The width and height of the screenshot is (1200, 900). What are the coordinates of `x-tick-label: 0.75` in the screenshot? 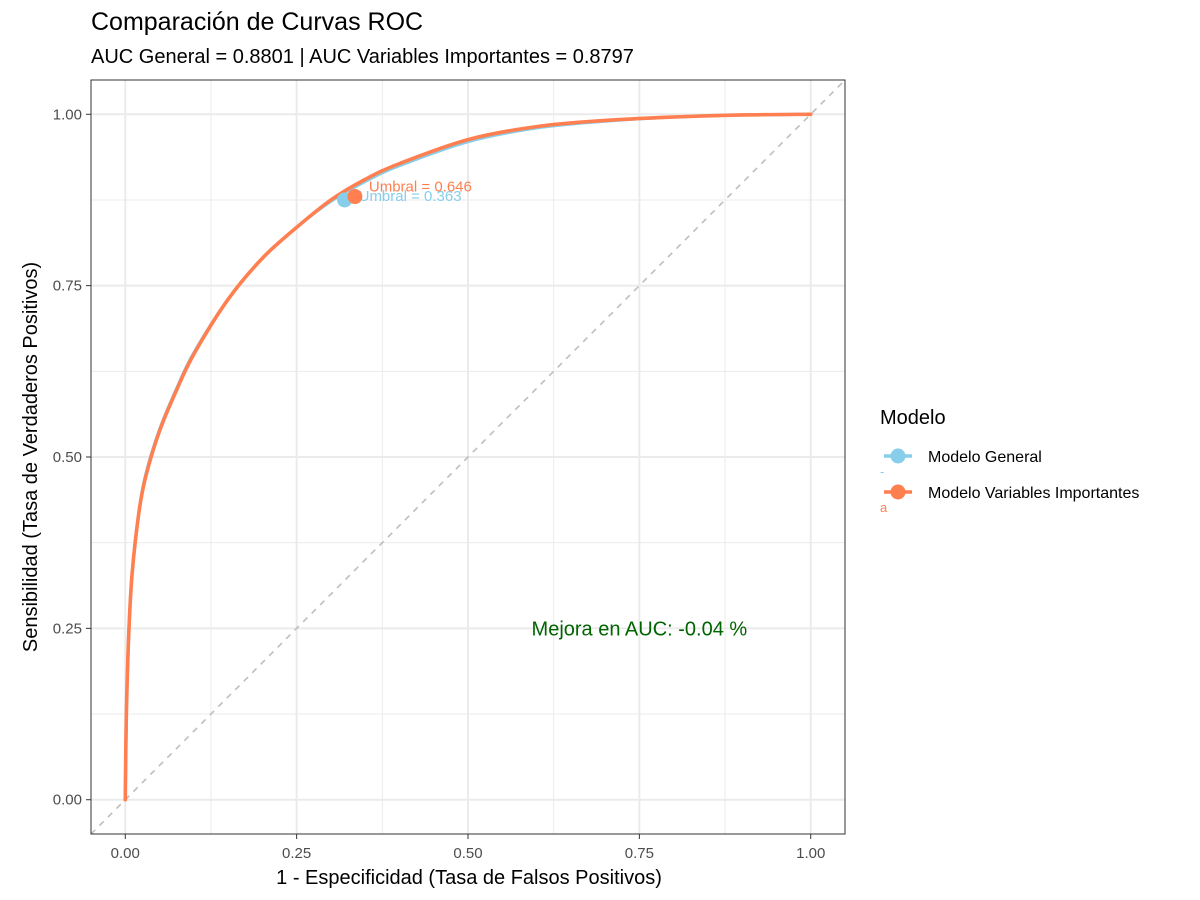 It's located at (639, 853).